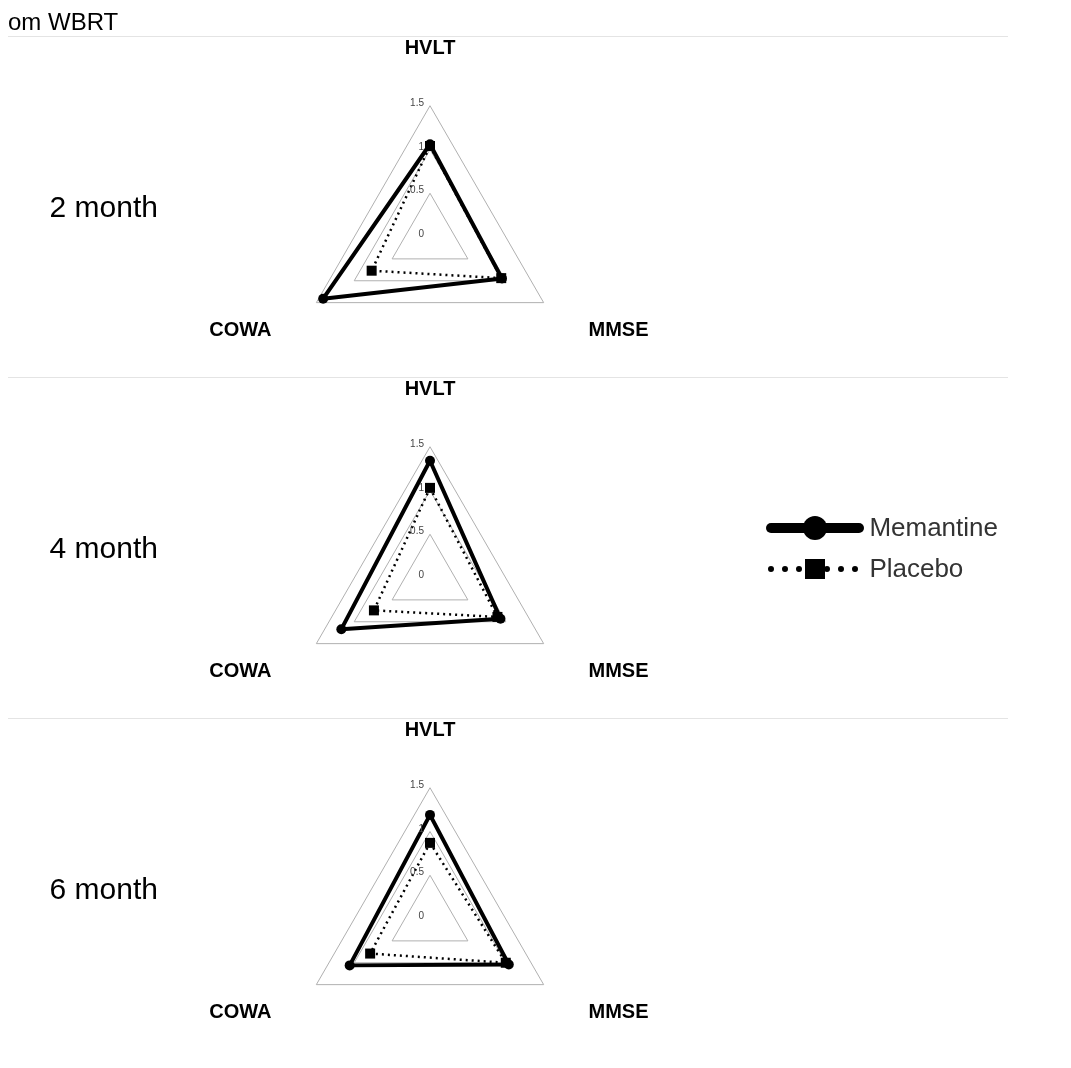 Image resolution: width=1071 pixels, height=1068 pixels. I want to click on text: 6 month, so click(103, 889).